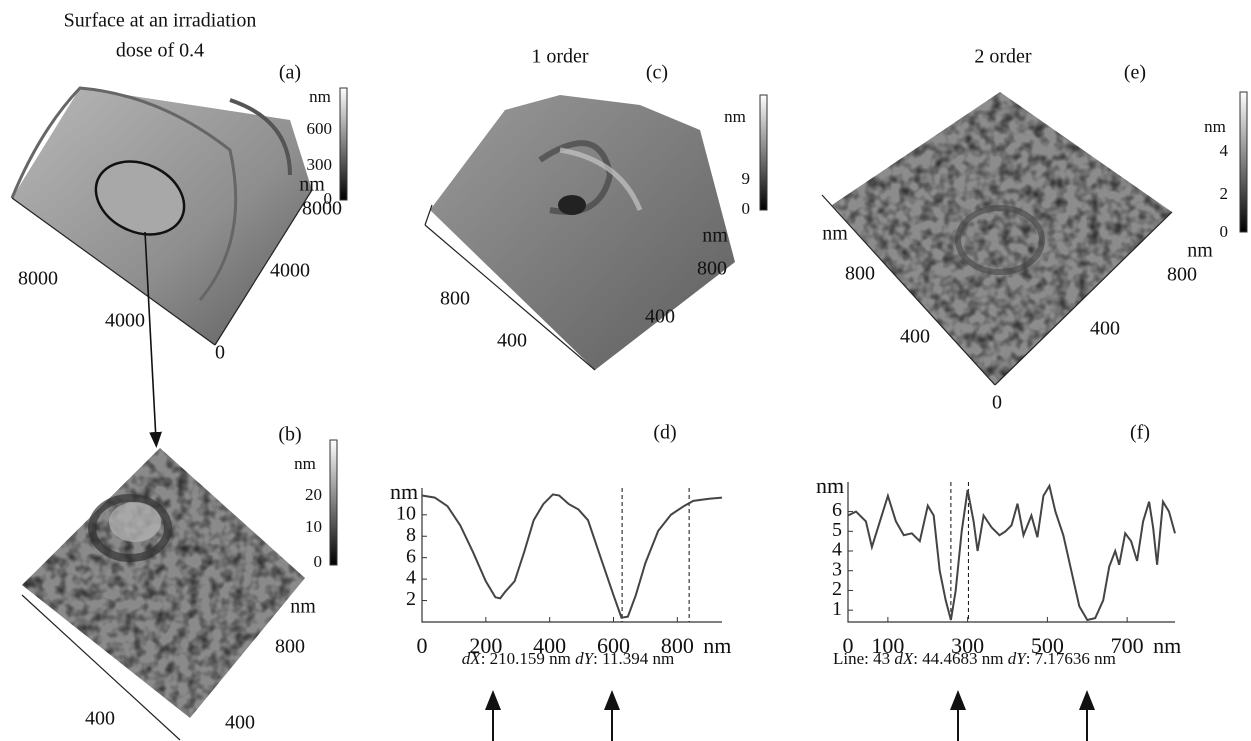  Describe the element at coordinates (657, 73) in the screenshot. I see `panel-label: (c)` at that location.